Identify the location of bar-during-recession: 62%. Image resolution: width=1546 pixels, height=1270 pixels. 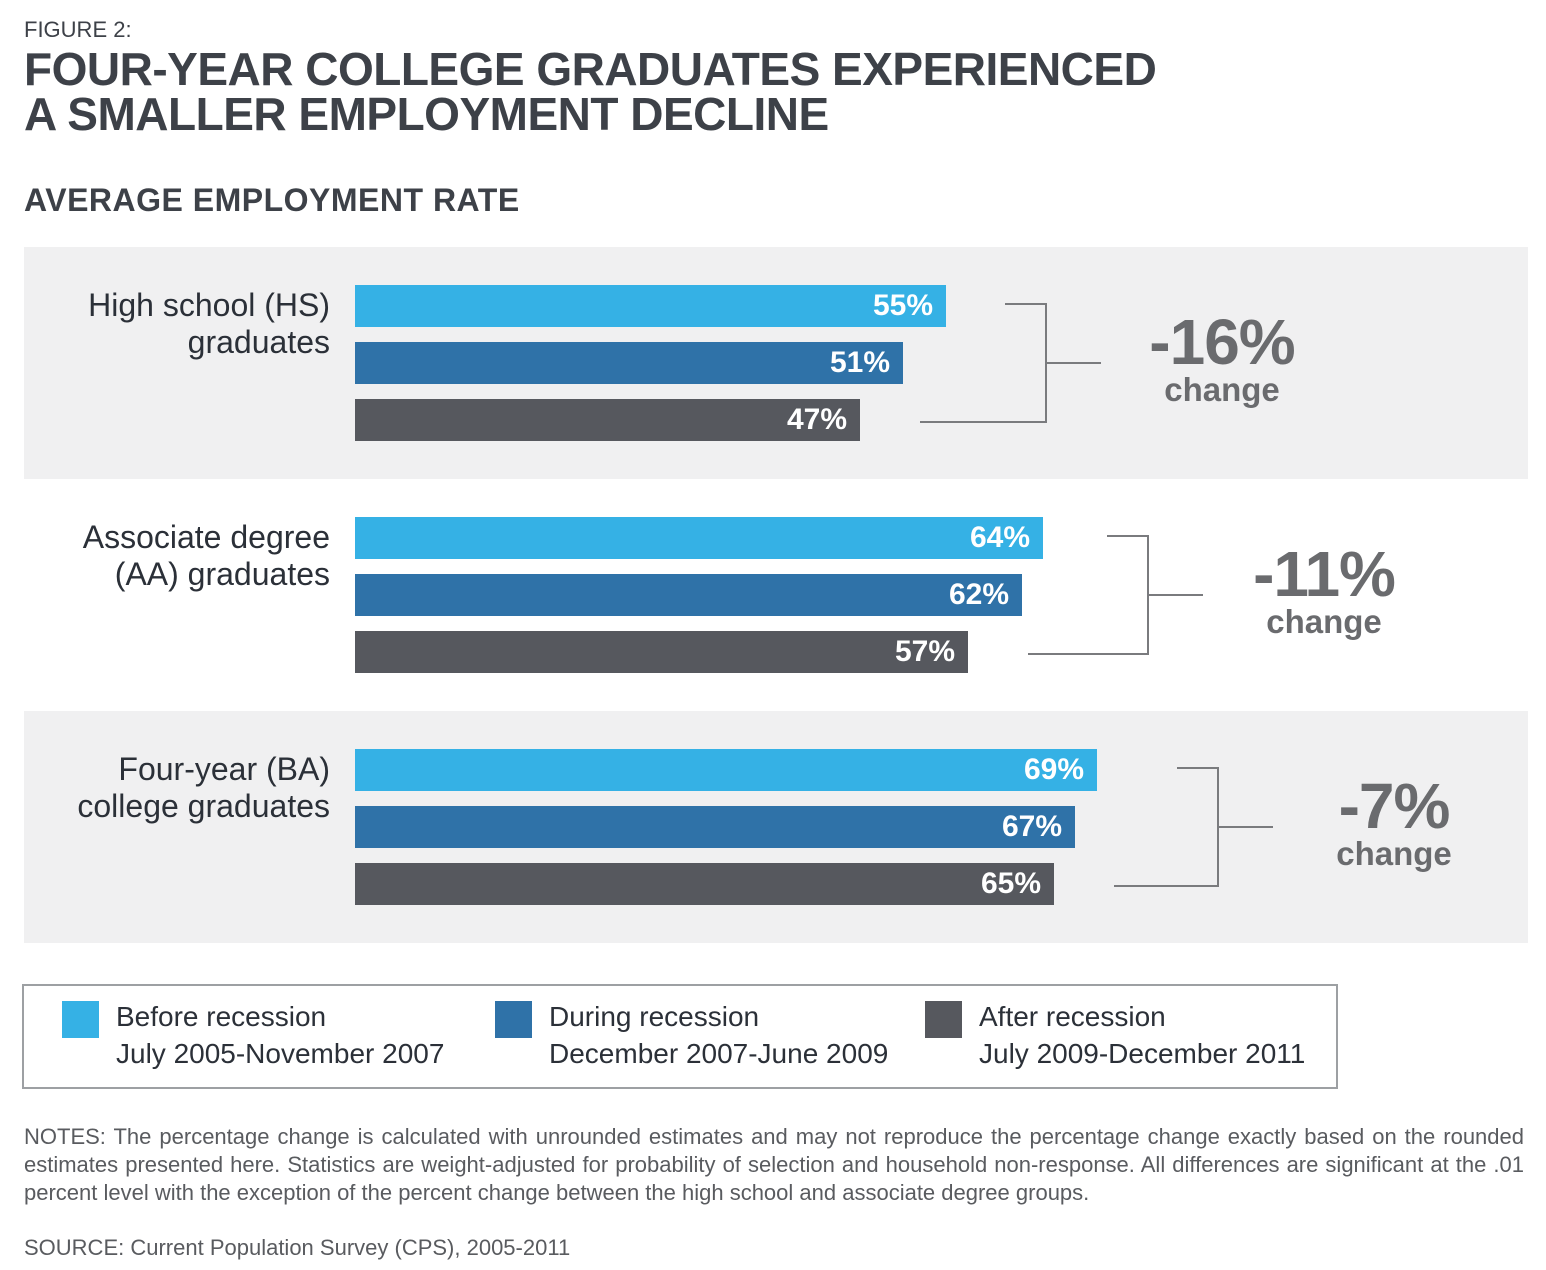
(688, 595).